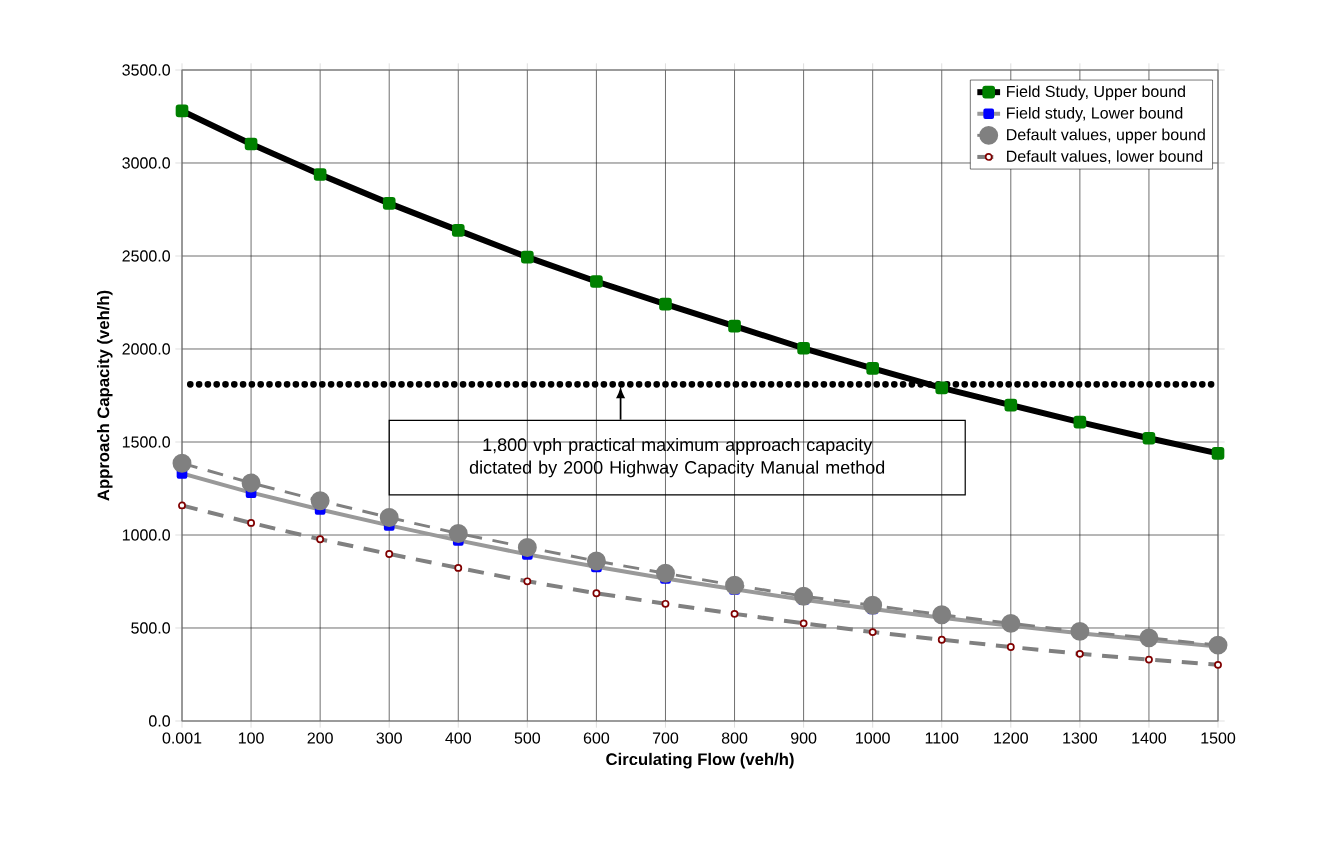 Image resolution: width=1342 pixels, height=858 pixels. What do you see at coordinates (677, 457) in the screenshot?
I see `ref-line-label: 1,800 vph practical maximum approach capacity dictated by 2000 Highway Capacity Manual method` at bounding box center [677, 457].